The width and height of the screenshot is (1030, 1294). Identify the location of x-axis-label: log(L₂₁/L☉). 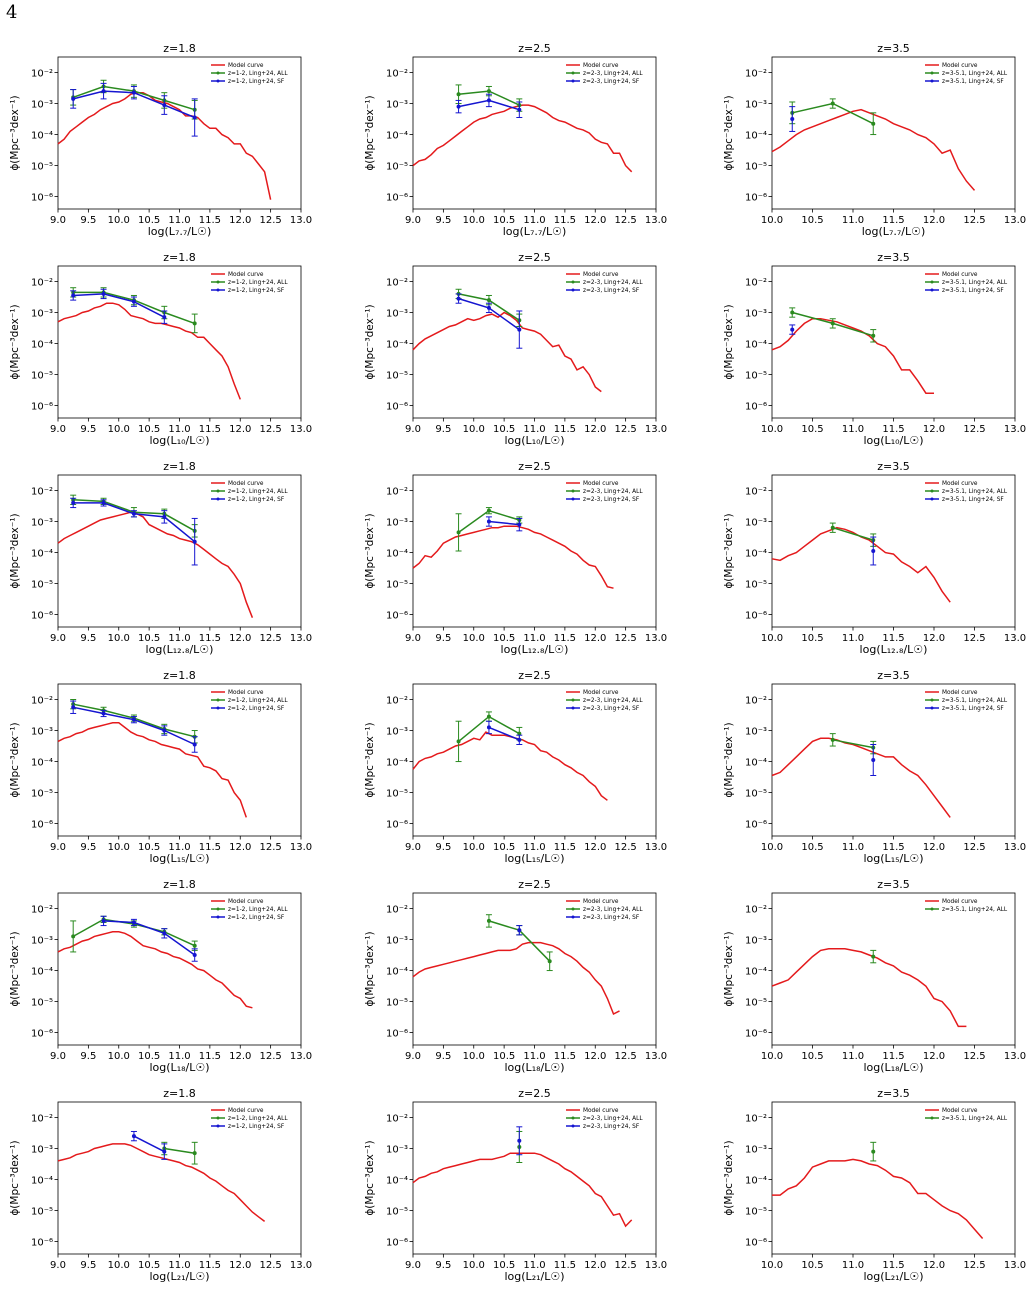
(535, 1276).